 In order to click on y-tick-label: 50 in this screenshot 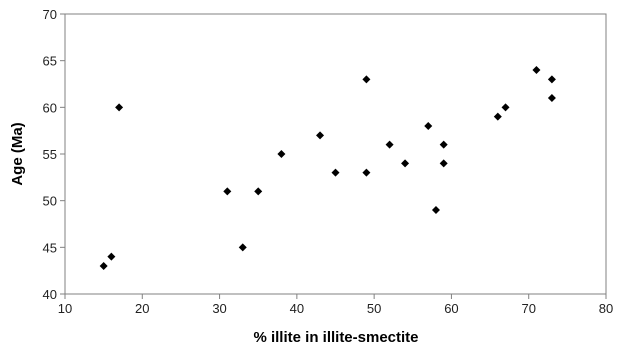, I will do `click(50, 201)`.